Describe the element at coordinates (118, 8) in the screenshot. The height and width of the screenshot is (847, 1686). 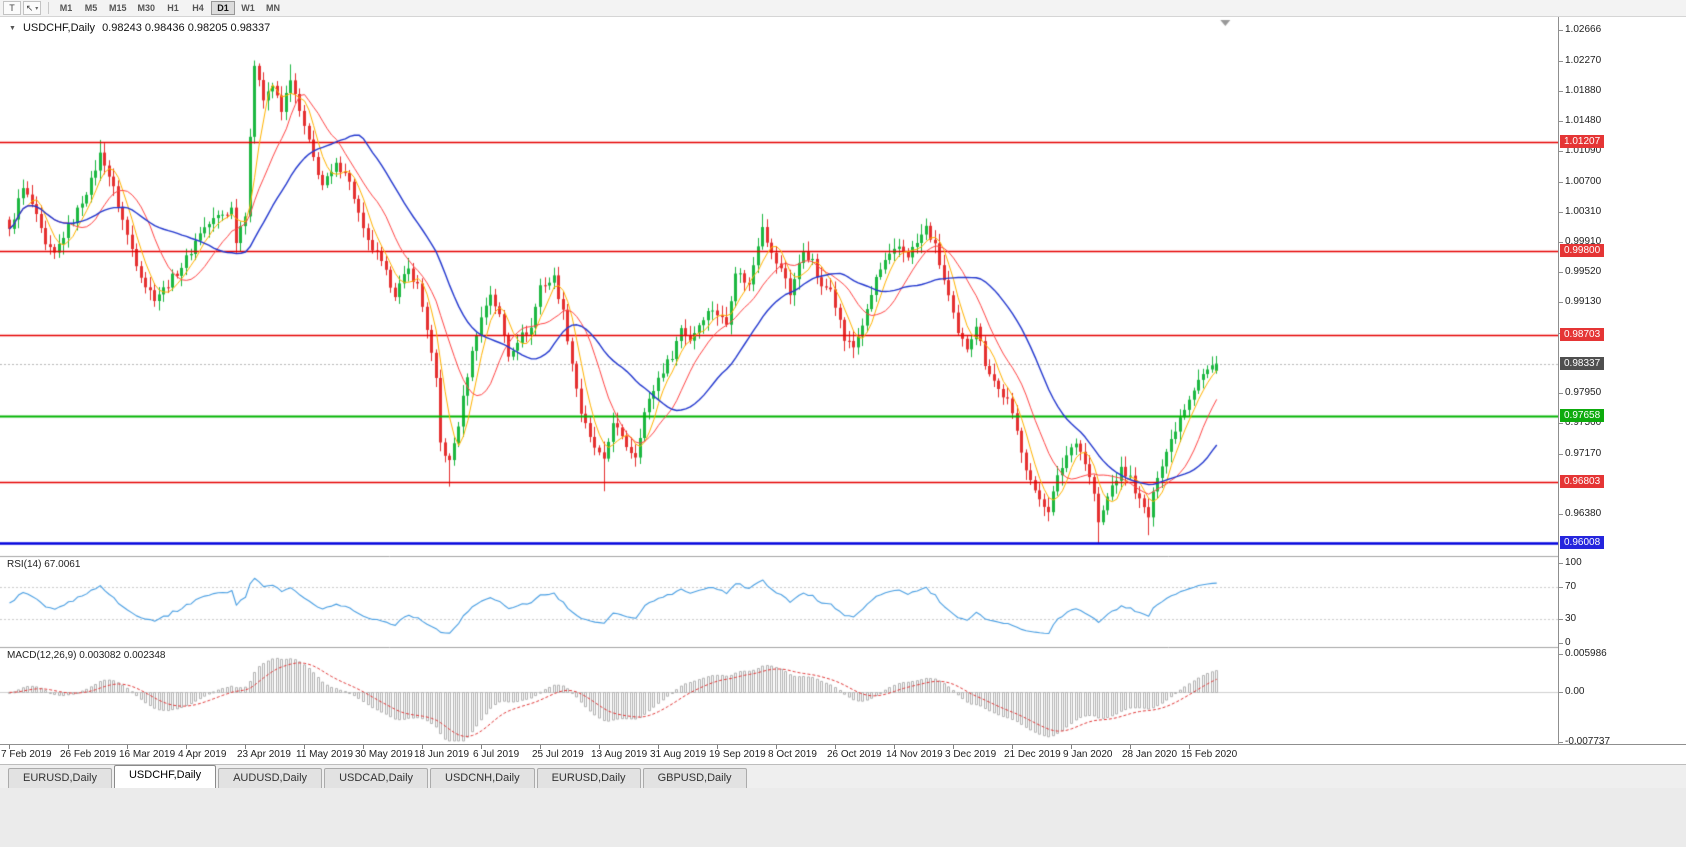
I see `timeframe-button-m15: M15` at that location.